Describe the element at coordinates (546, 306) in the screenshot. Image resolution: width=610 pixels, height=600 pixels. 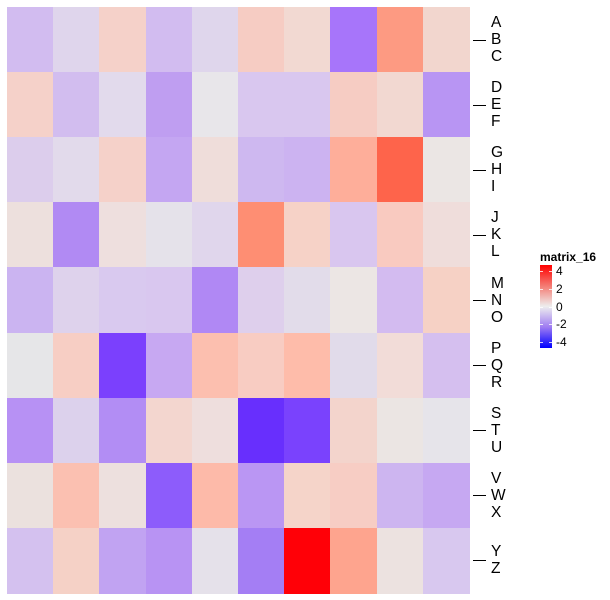
I see `colorbar` at that location.